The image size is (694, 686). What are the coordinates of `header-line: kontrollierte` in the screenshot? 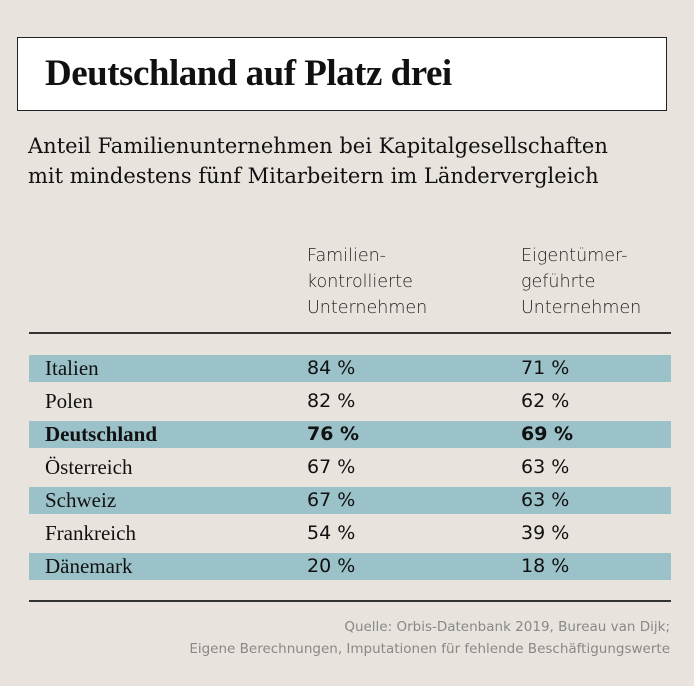 It's located at (360, 282).